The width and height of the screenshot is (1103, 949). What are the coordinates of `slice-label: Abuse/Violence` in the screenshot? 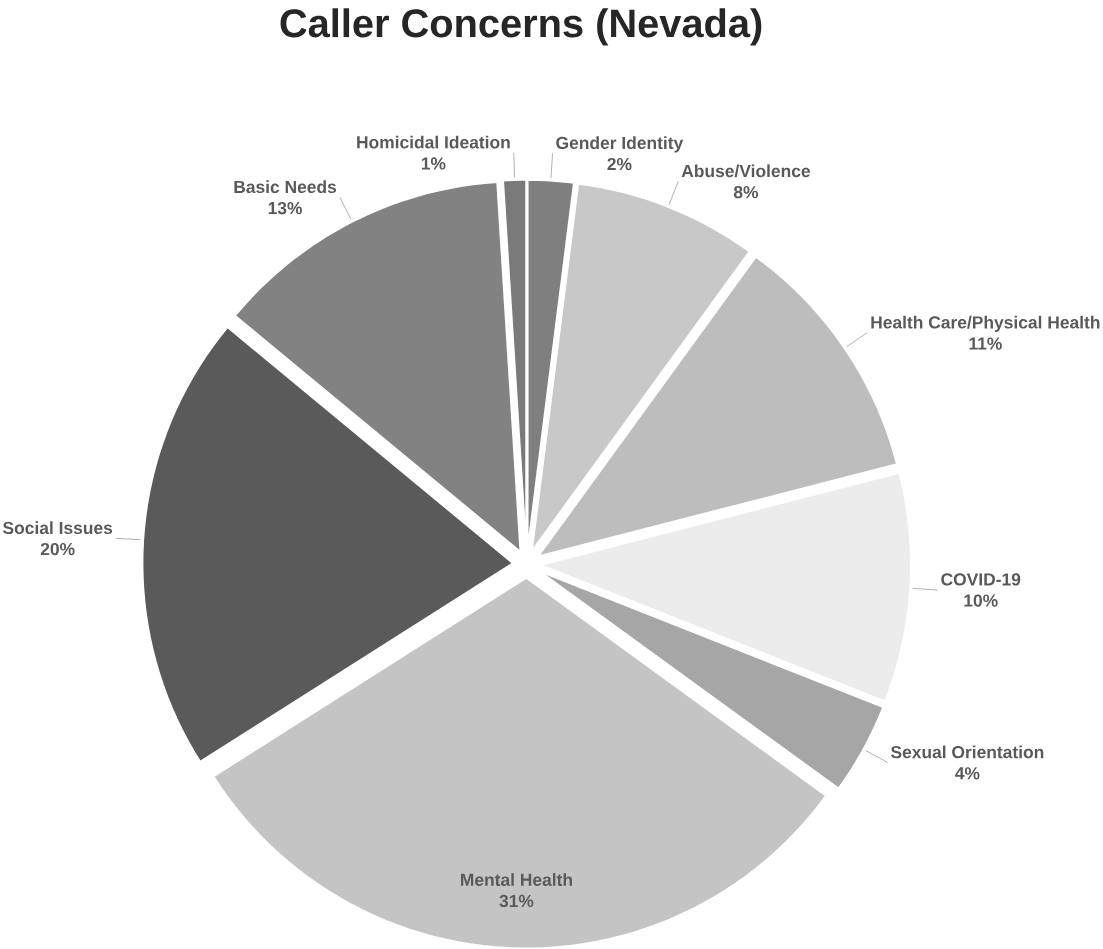 It's located at (746, 171).